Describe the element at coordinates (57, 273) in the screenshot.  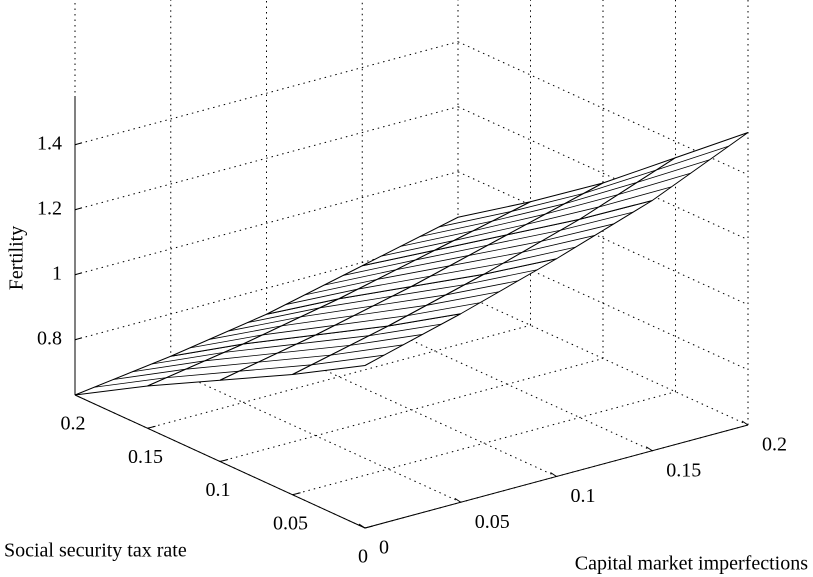
I see `z-tick-label: 1` at that location.